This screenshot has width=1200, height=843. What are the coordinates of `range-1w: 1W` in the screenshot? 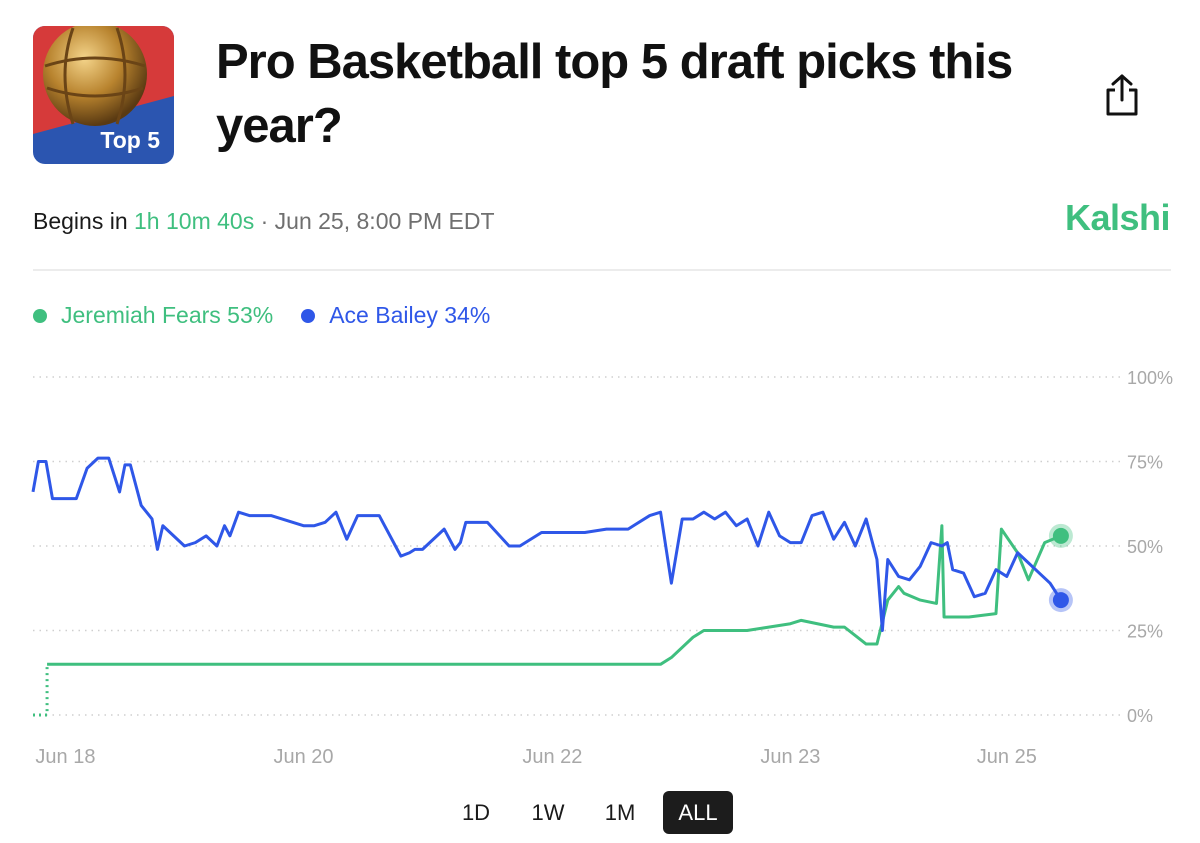 It's located at (548, 812).